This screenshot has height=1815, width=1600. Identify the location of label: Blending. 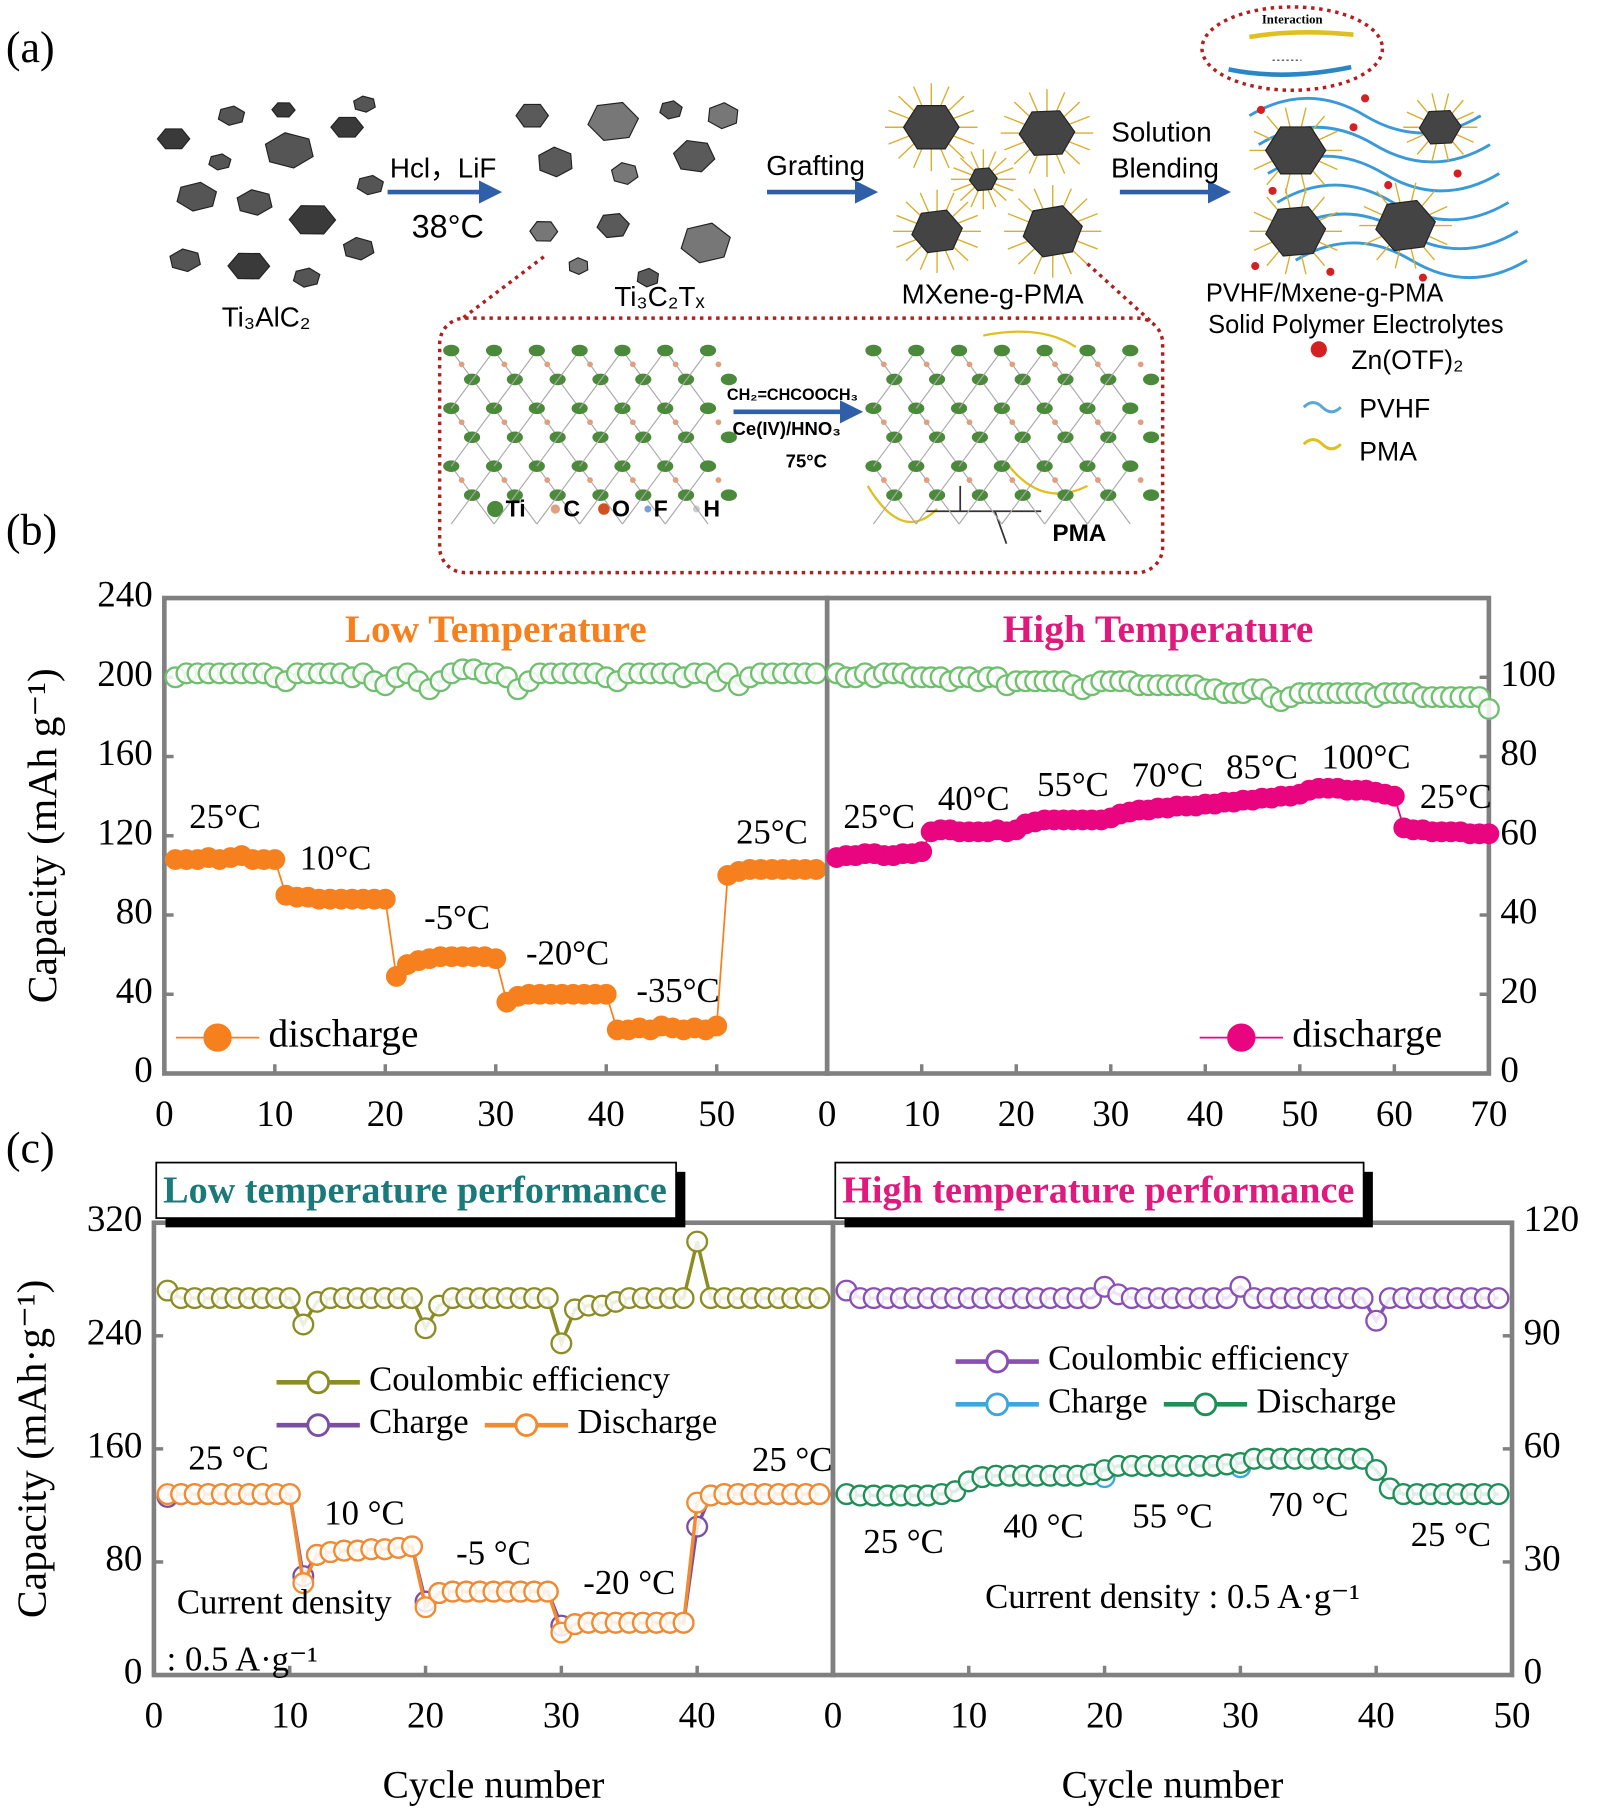
(1165, 167).